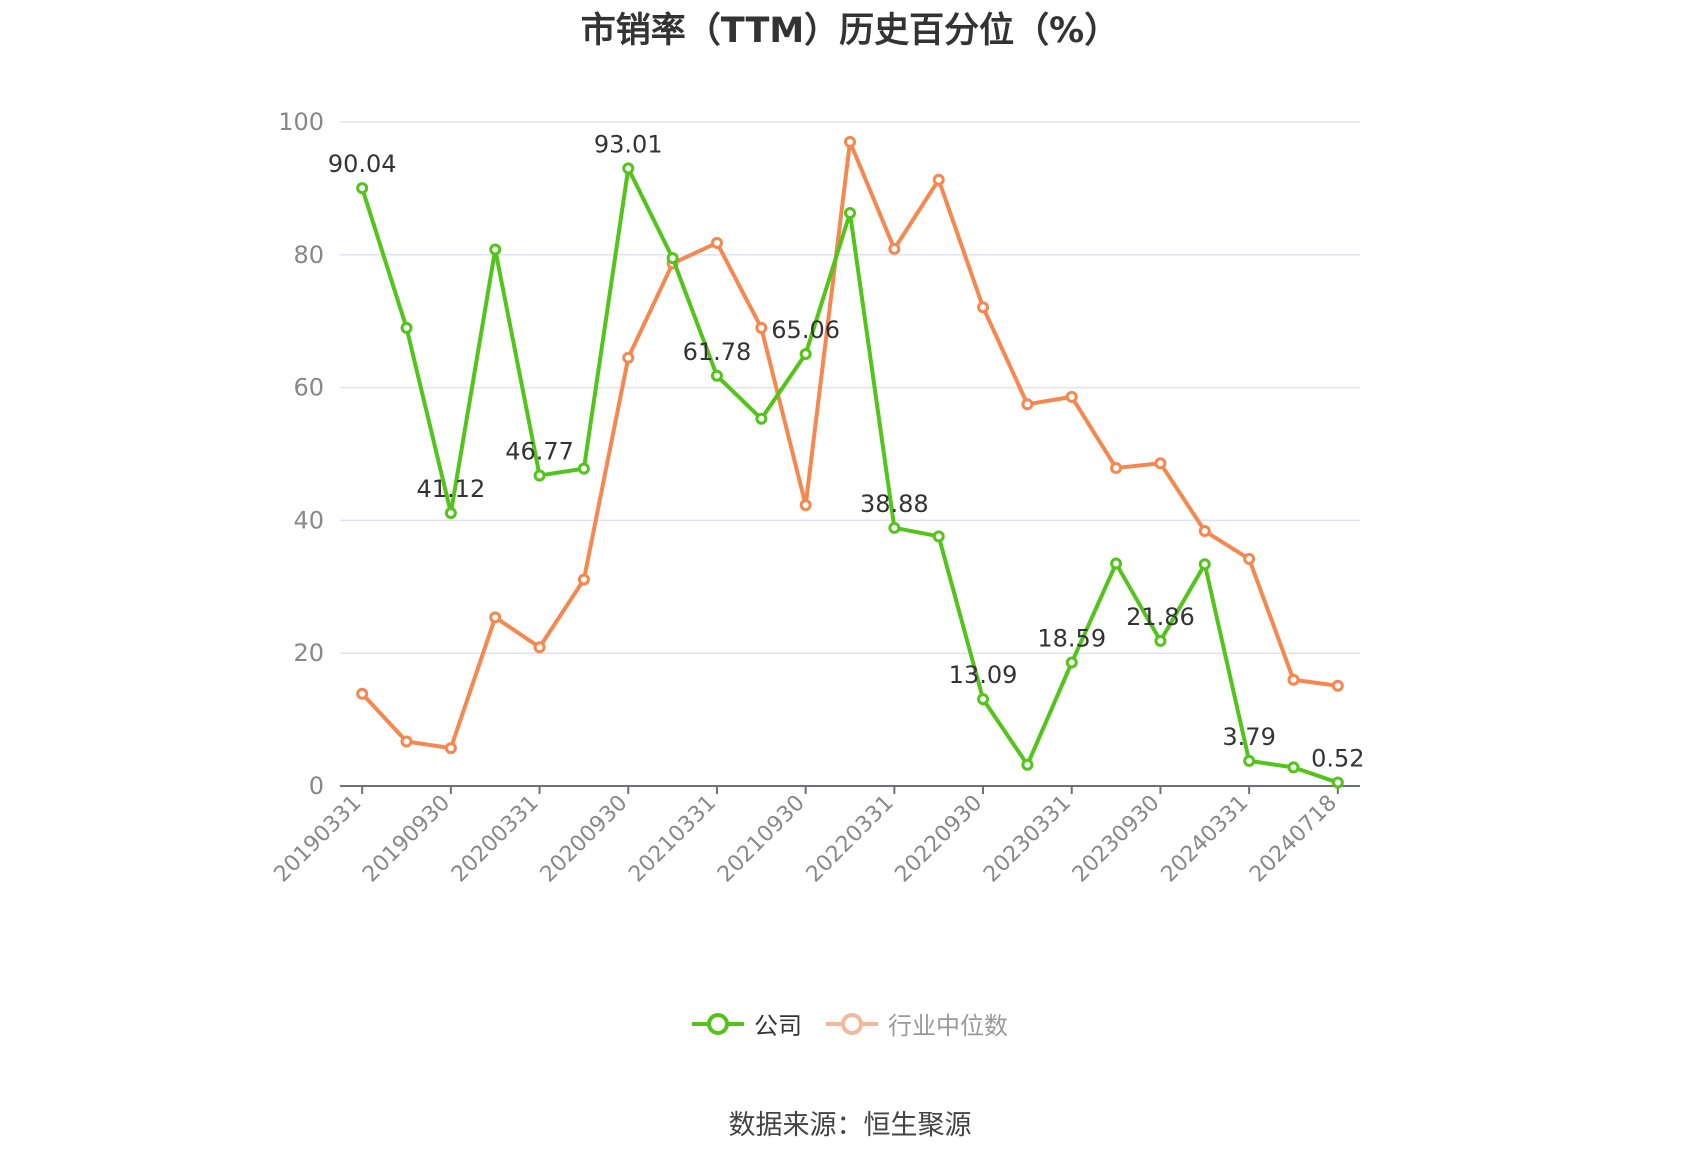 This screenshot has width=1700, height=1150. Describe the element at coordinates (948, 1026) in the screenshot. I see `legend-industry-label: 行业中位数` at that location.